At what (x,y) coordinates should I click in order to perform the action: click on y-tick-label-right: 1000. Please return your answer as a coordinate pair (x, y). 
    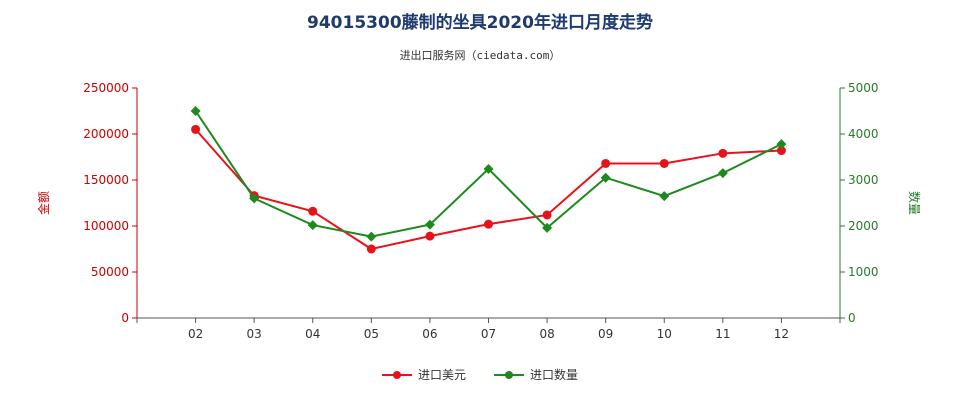
    Looking at the image, I should click on (863, 272).